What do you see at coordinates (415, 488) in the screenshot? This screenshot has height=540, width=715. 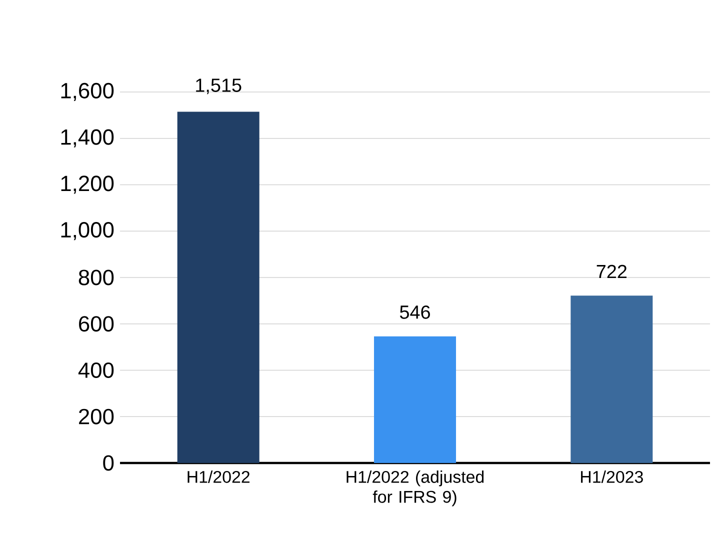 I see `x-tick-label: H1/2022 (adjusted for IFRS 9)` at bounding box center [415, 488].